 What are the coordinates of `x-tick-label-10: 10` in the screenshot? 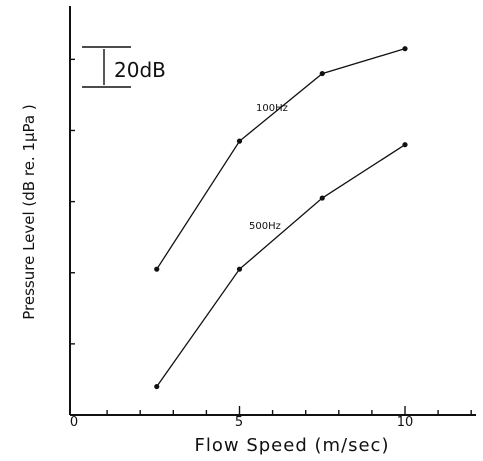 It's located at (405, 422).